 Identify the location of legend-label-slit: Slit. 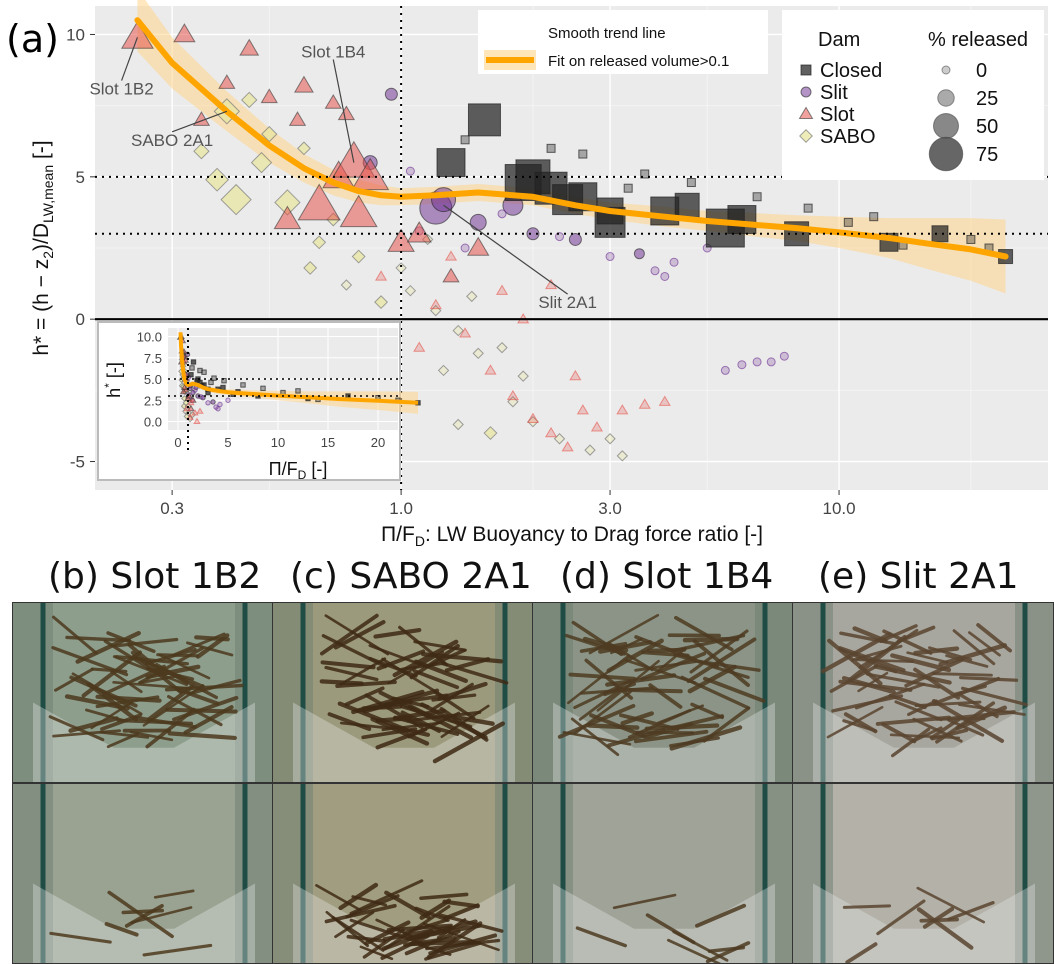
(834, 93).